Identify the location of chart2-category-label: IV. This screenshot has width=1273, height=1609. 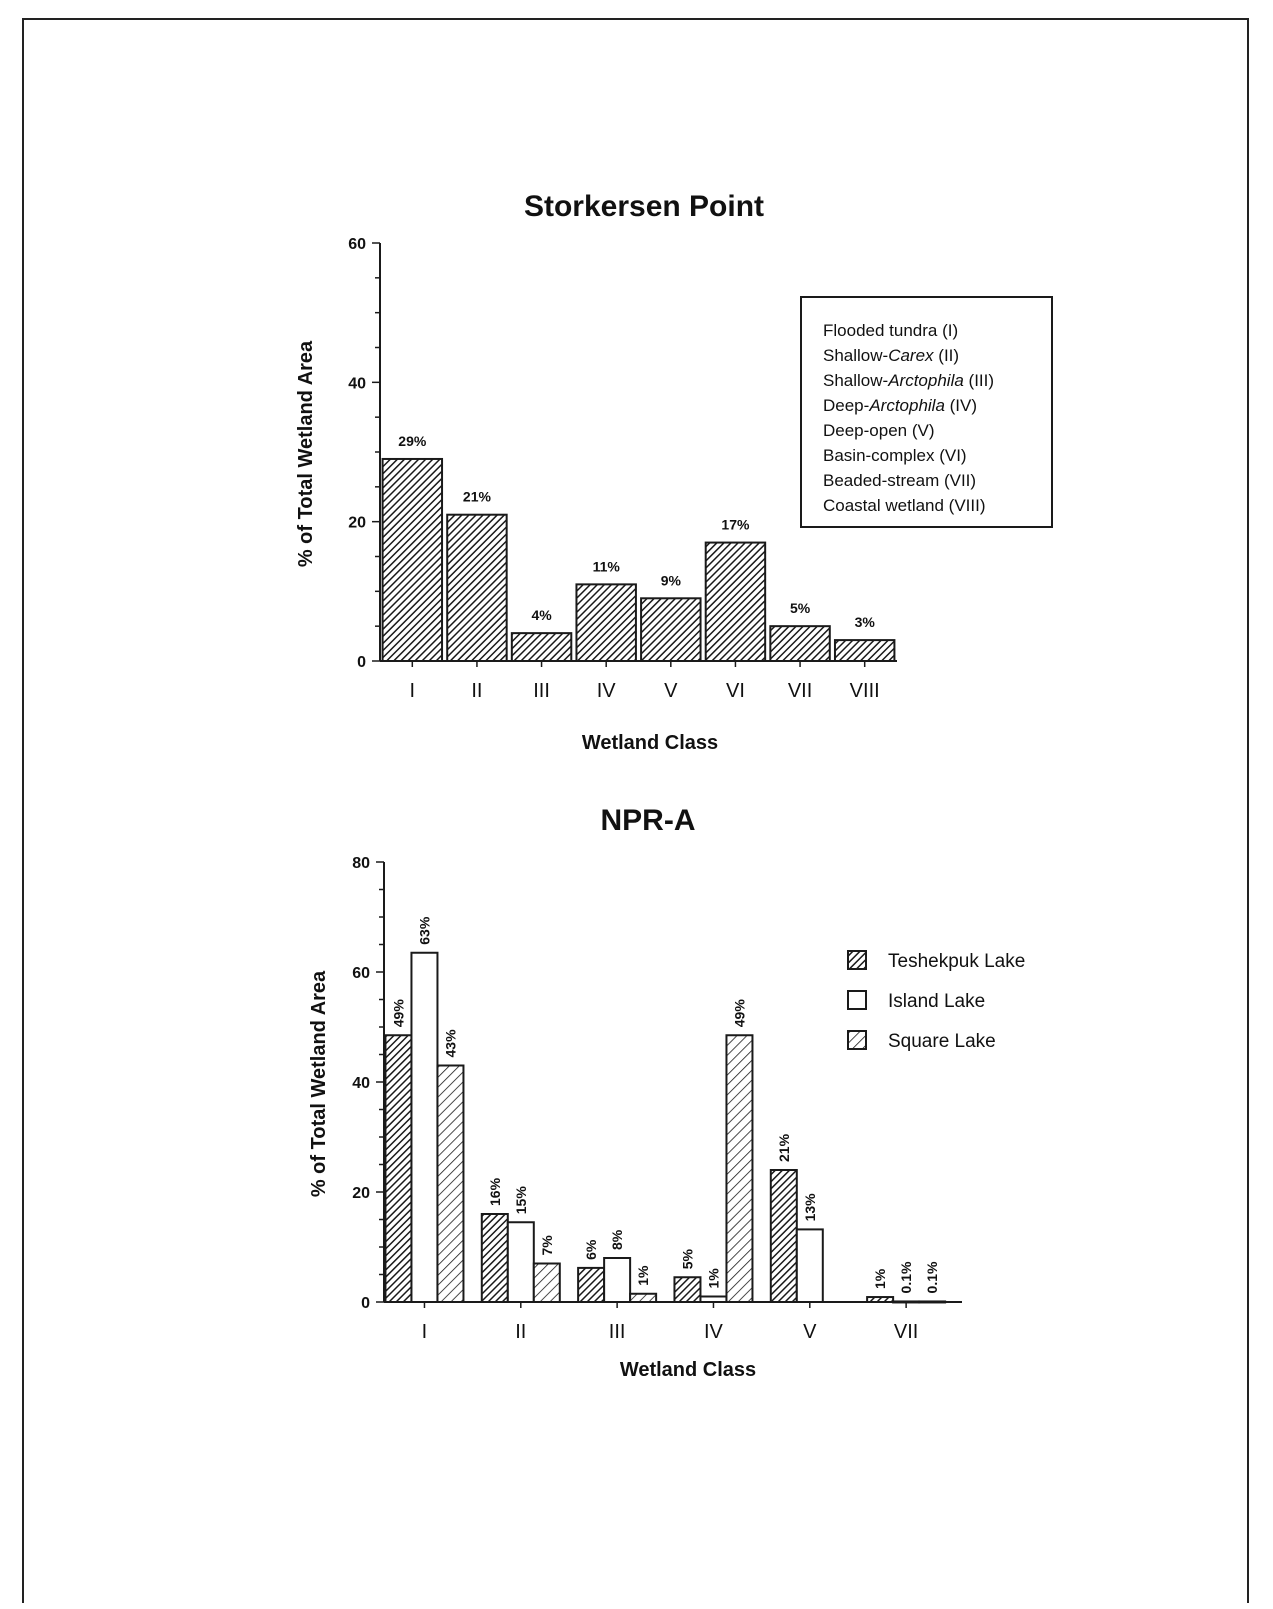
(714, 1332).